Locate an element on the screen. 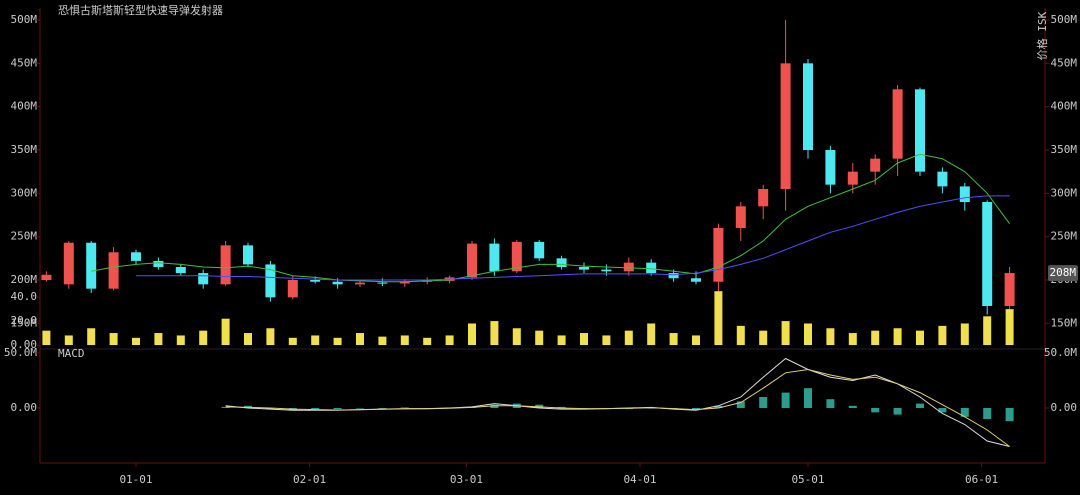 This screenshot has height=495, width=1080. y-tick-label-right: 400M is located at coordinates (1064, 106).